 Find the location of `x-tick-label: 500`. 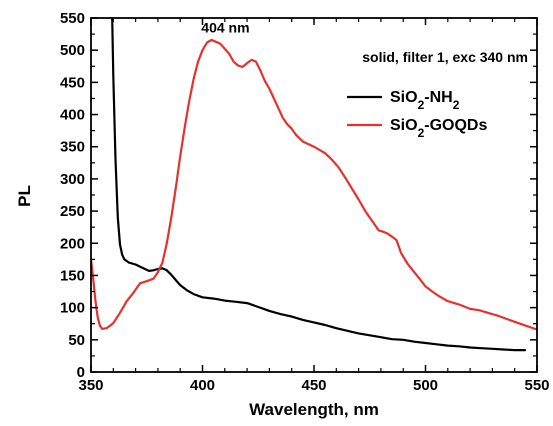

x-tick-label: 500 is located at coordinates (425, 385).